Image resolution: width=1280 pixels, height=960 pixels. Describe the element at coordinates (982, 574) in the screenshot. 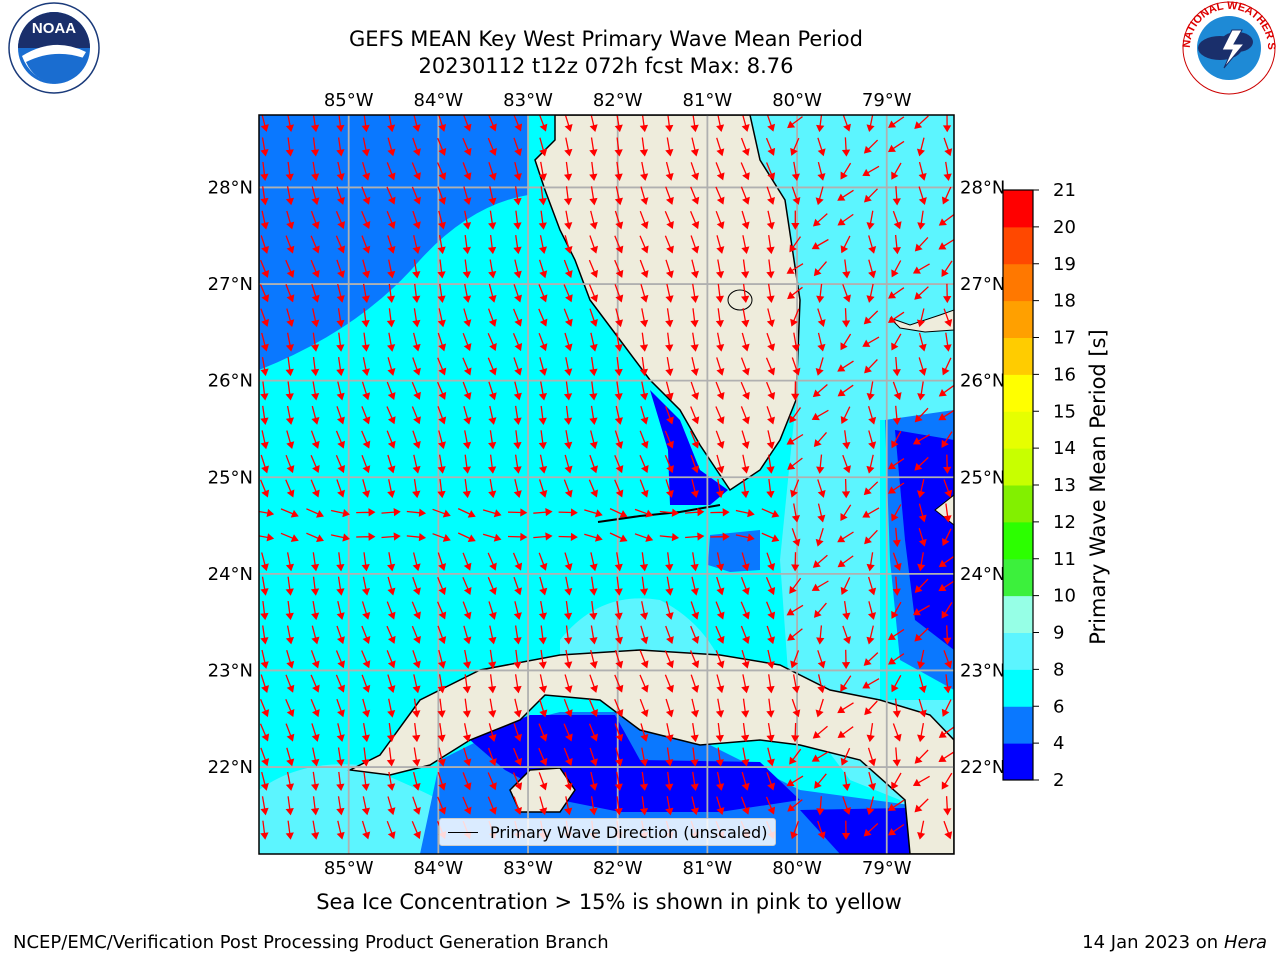

I see `lat-label-right: 24°N` at that location.